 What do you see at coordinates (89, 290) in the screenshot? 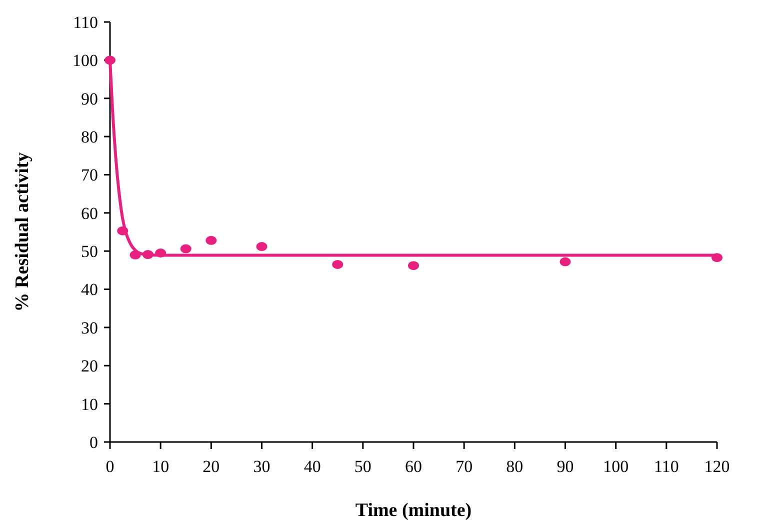
I see `y-tick-label: 40` at bounding box center [89, 290].